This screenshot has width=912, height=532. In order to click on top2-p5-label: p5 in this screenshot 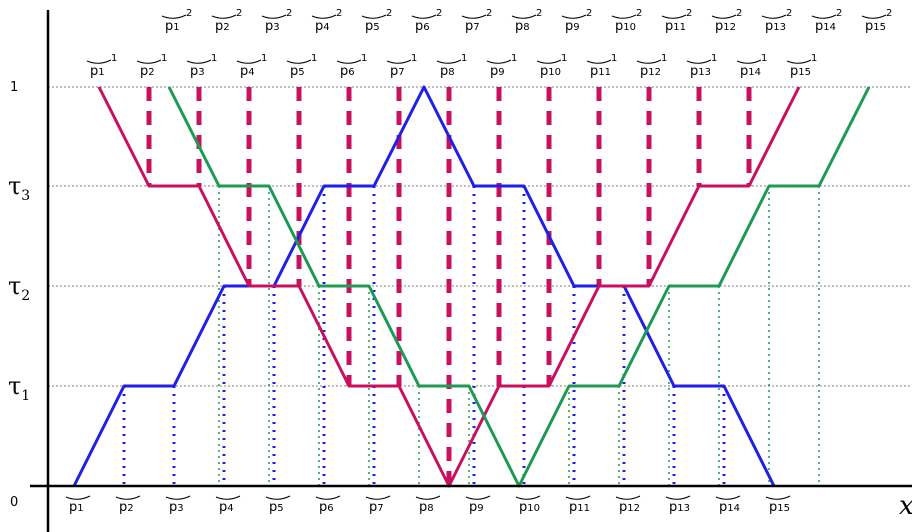, I will do `click(372, 26)`.